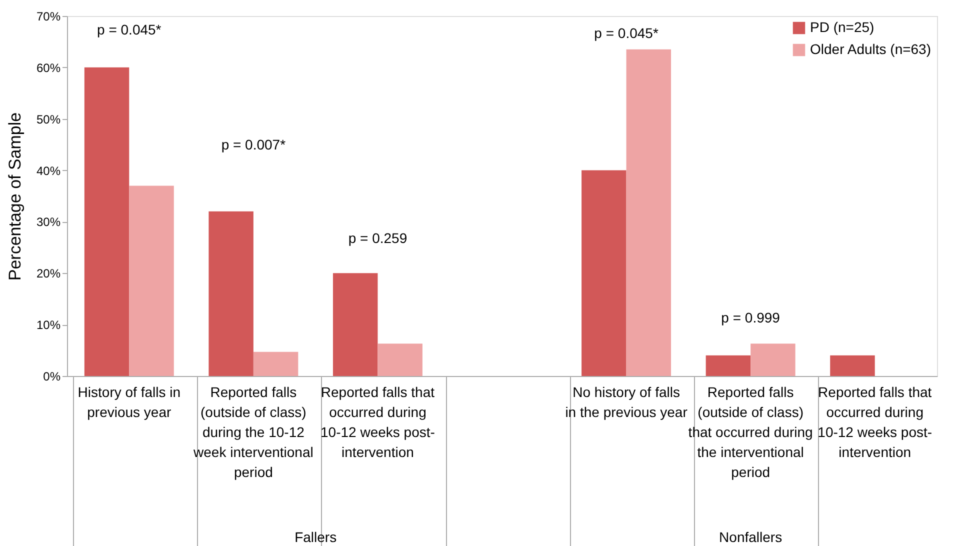  Describe the element at coordinates (253, 144) in the screenshot. I see `annotation: p = 0.007*` at that location.